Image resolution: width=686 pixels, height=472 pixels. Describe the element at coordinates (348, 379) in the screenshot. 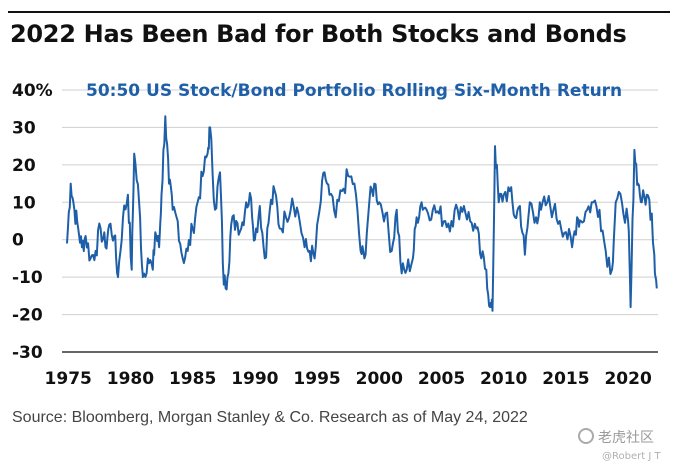

I see `x-axis-ticks: 1975 1980 1985 1990 1995 2000 2005 2010 2015 2020` at that location.